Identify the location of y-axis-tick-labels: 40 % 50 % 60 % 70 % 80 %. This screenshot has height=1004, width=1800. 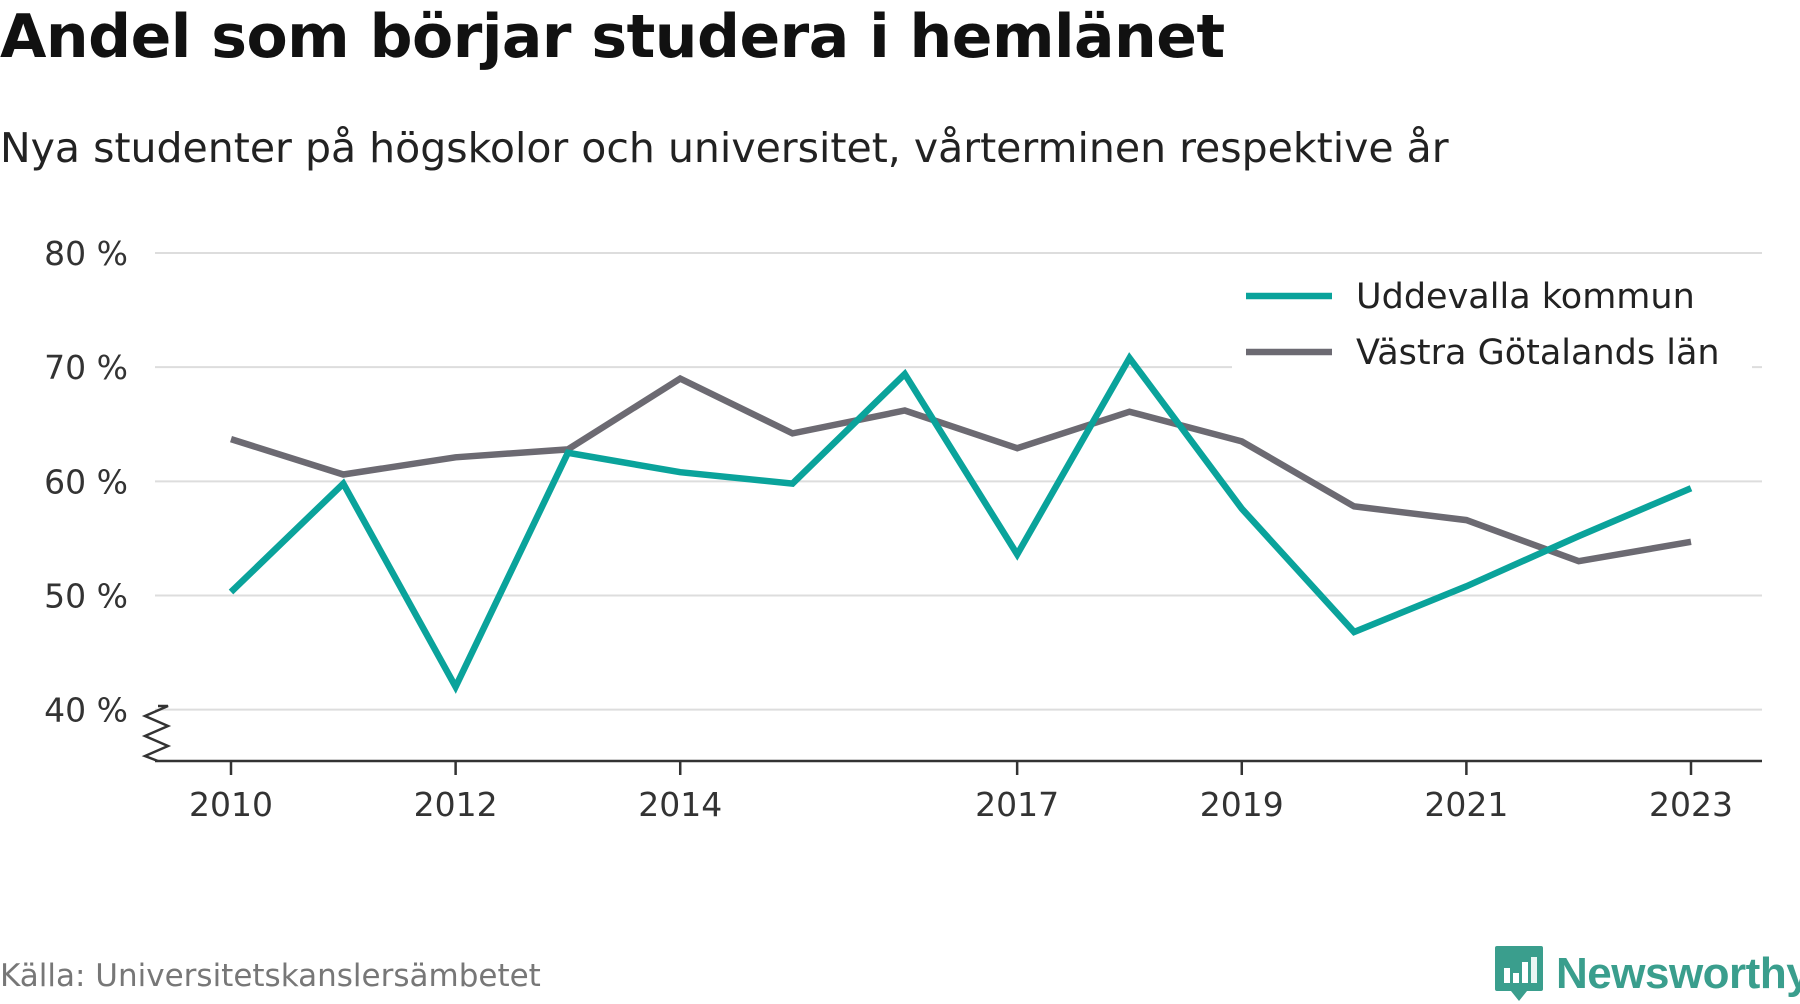
(86, 482).